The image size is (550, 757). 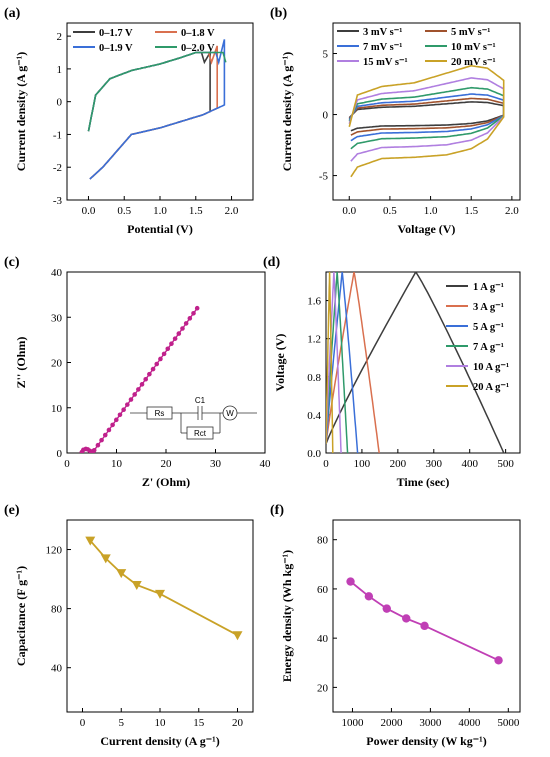 What do you see at coordinates (21, 111) in the screenshot?
I see `y-axis-title-a: Current density (A g⁻¹)` at bounding box center [21, 111].